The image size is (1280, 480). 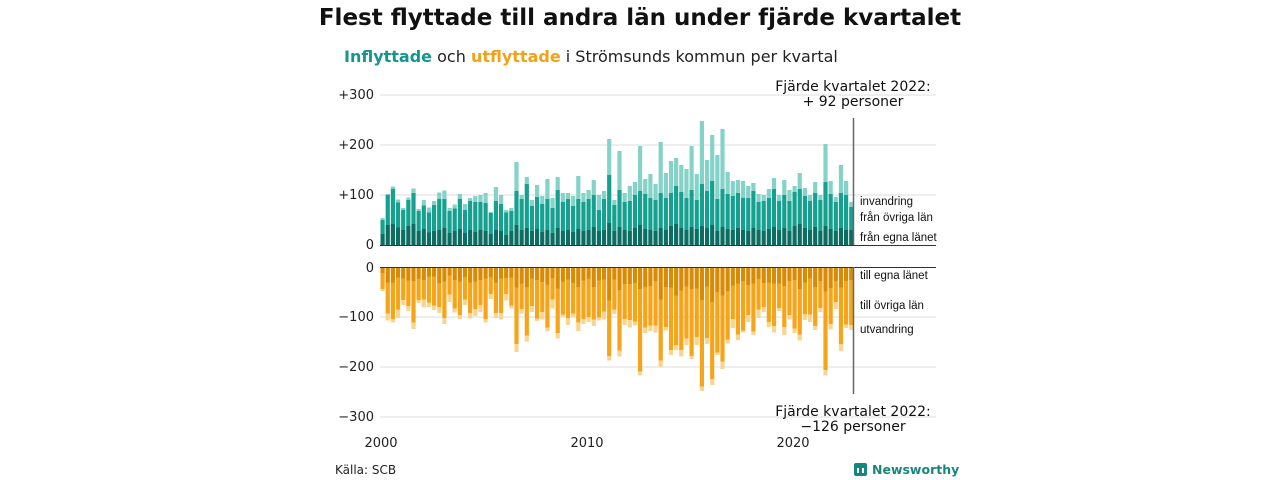 What do you see at coordinates (515, 56) in the screenshot?
I see `subtitle-outflow: utflyttade` at bounding box center [515, 56].